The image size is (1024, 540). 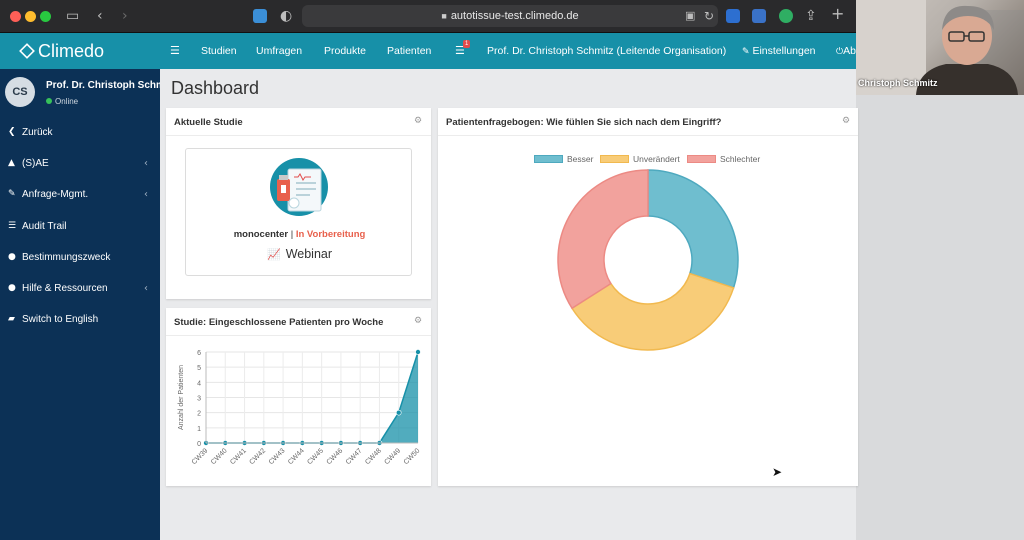 What do you see at coordinates (219, 456) in the screenshot?
I see `x-tick-label: CW40` at bounding box center [219, 456].